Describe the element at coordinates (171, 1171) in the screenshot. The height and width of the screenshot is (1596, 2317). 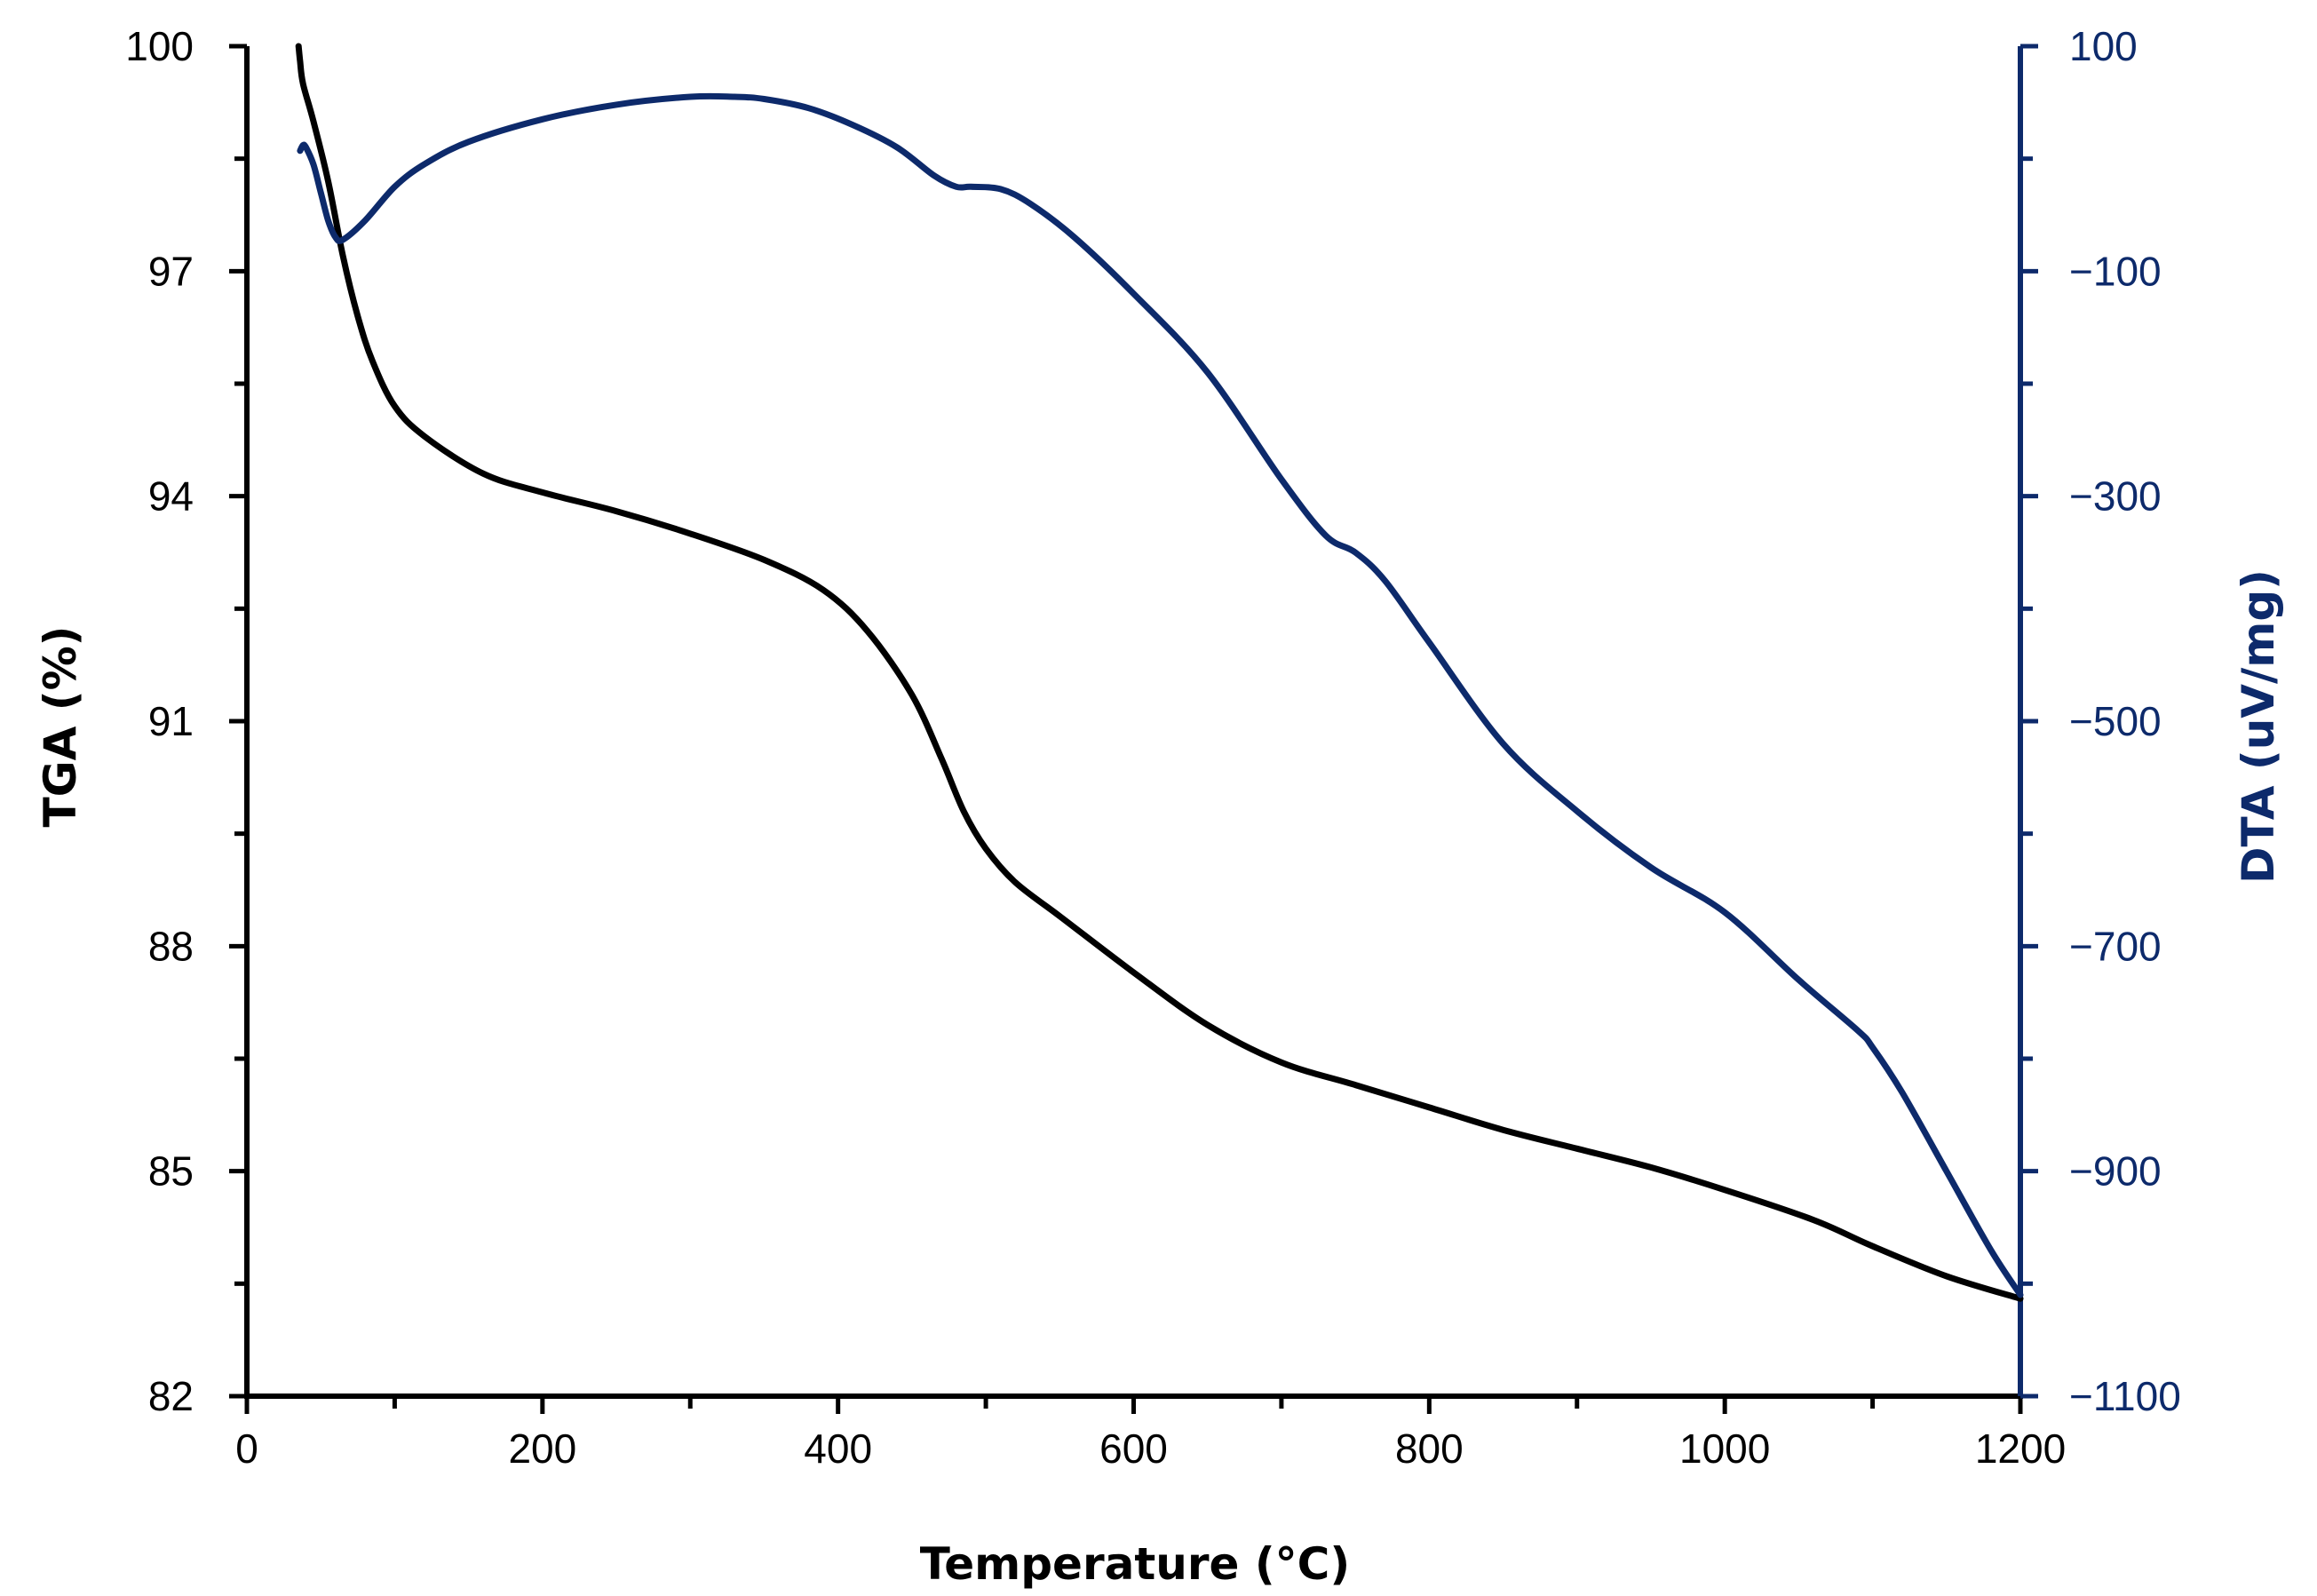
I see `y-left-tick-label: 85` at that location.